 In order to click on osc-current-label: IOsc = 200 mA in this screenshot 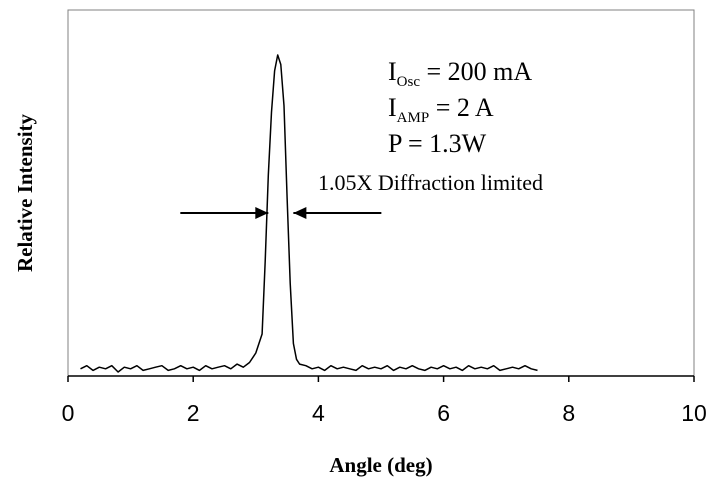, I will do `click(460, 73)`.